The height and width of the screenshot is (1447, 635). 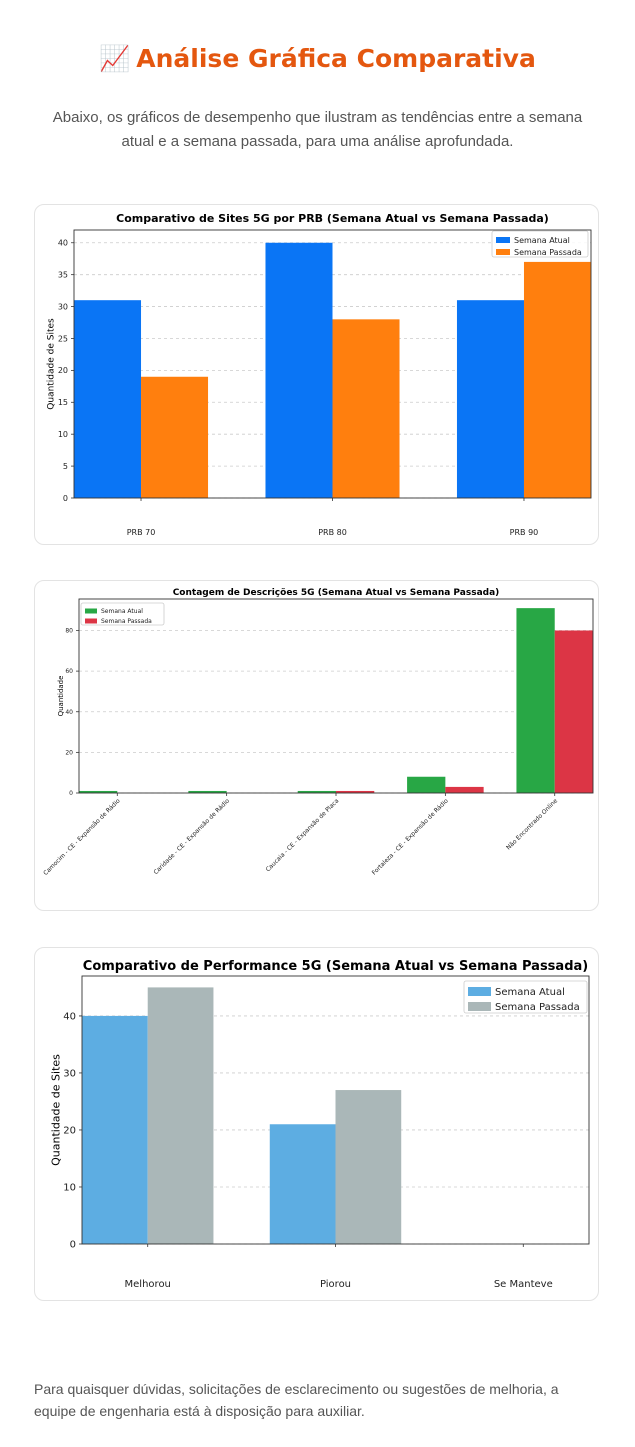 I want to click on x-tick-label: Não Encontrado Online, so click(x=532, y=824).